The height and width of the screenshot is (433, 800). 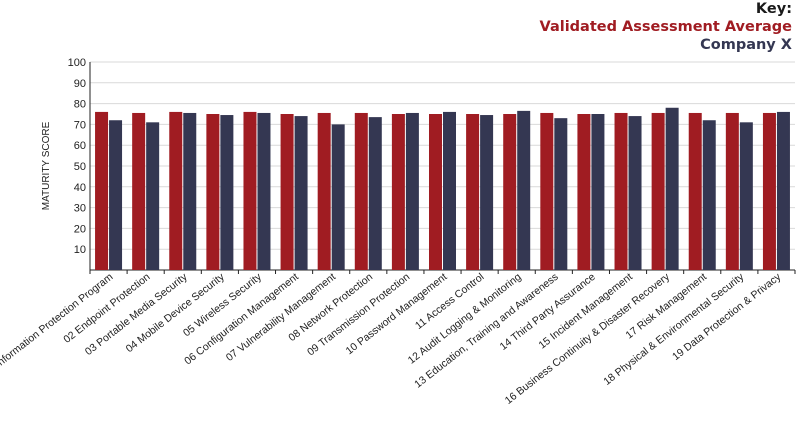 I want to click on legend-title: Key:, so click(x=773, y=9).